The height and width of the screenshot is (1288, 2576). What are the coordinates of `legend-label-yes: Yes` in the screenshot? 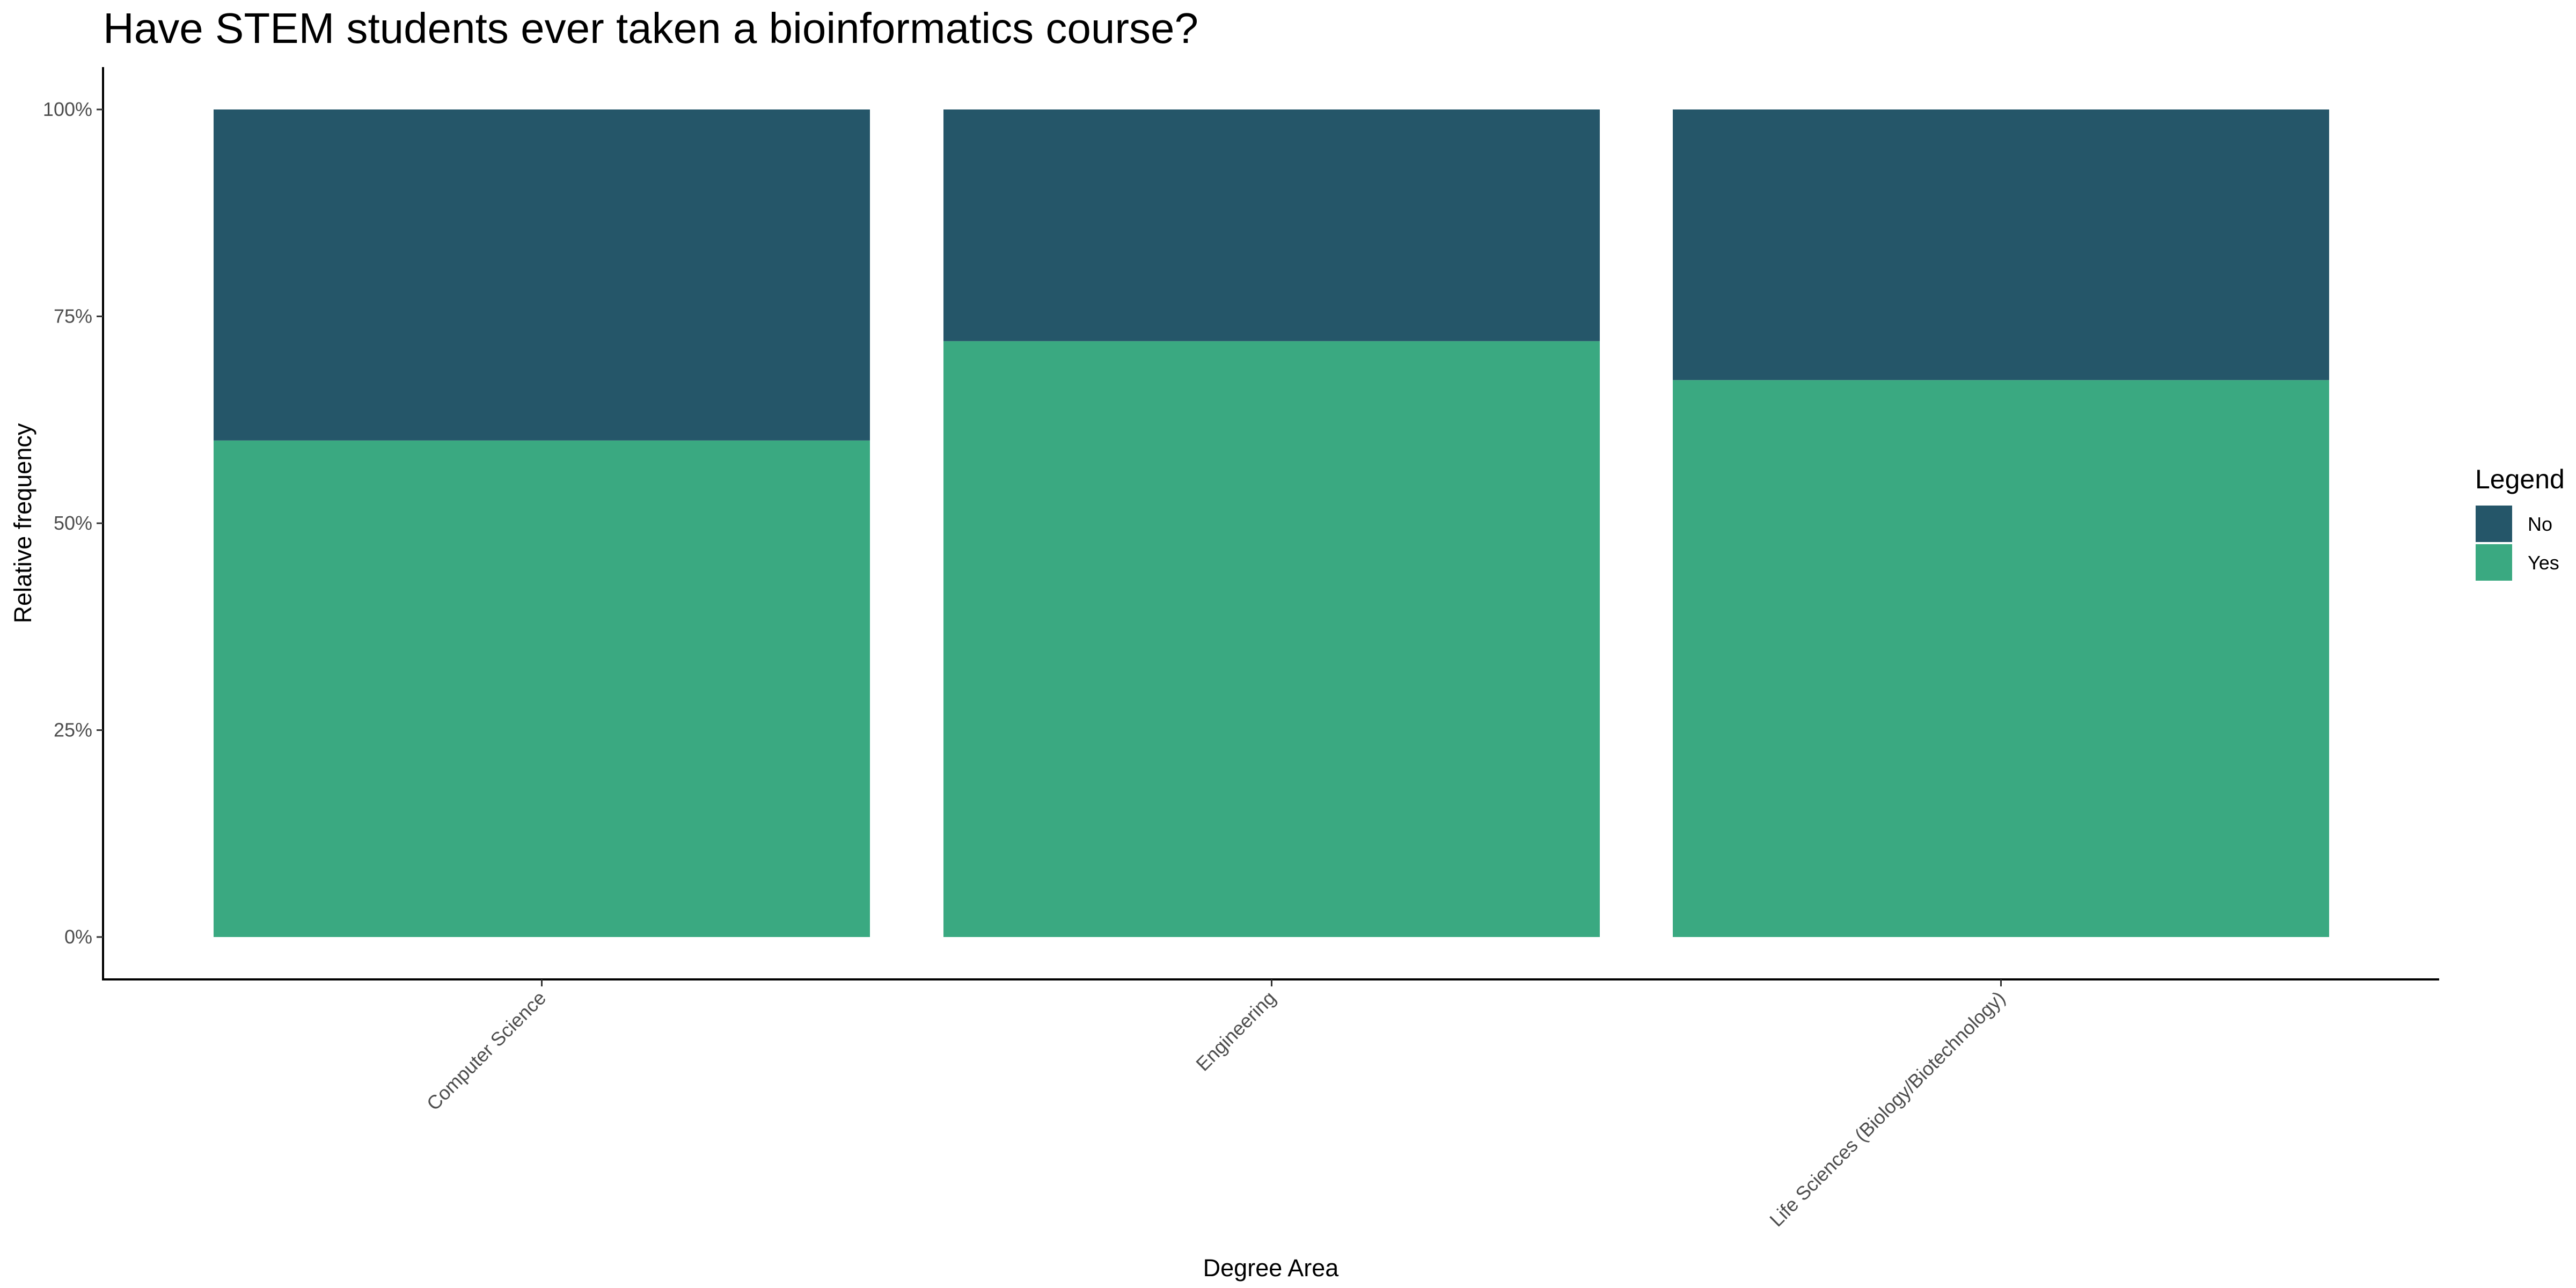 It's located at (2543, 563).